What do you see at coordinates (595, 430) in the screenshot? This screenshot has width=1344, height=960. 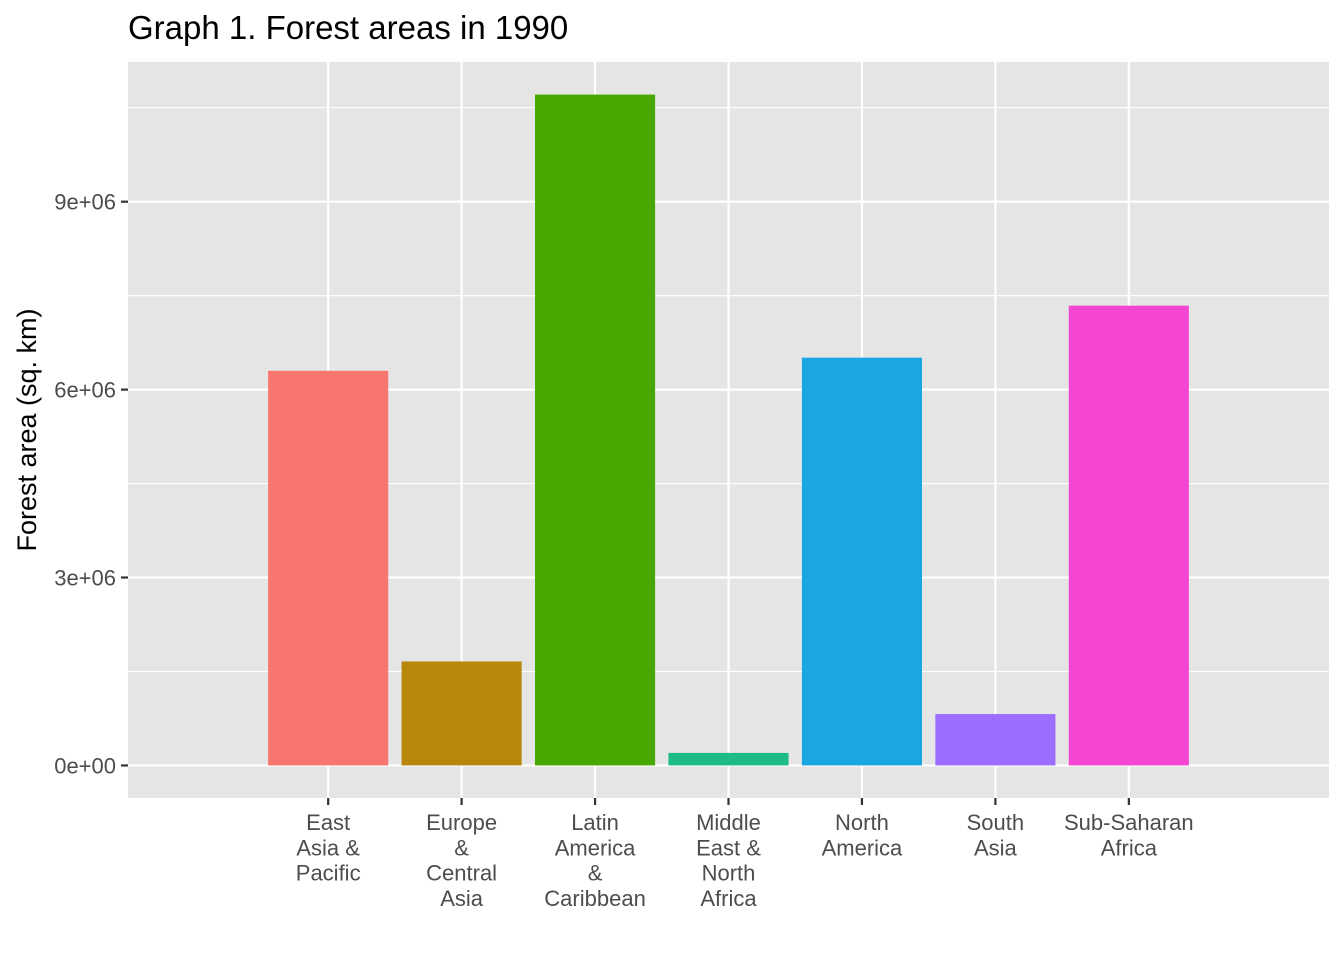 I see `bar-latin-america-caribbean` at bounding box center [595, 430].